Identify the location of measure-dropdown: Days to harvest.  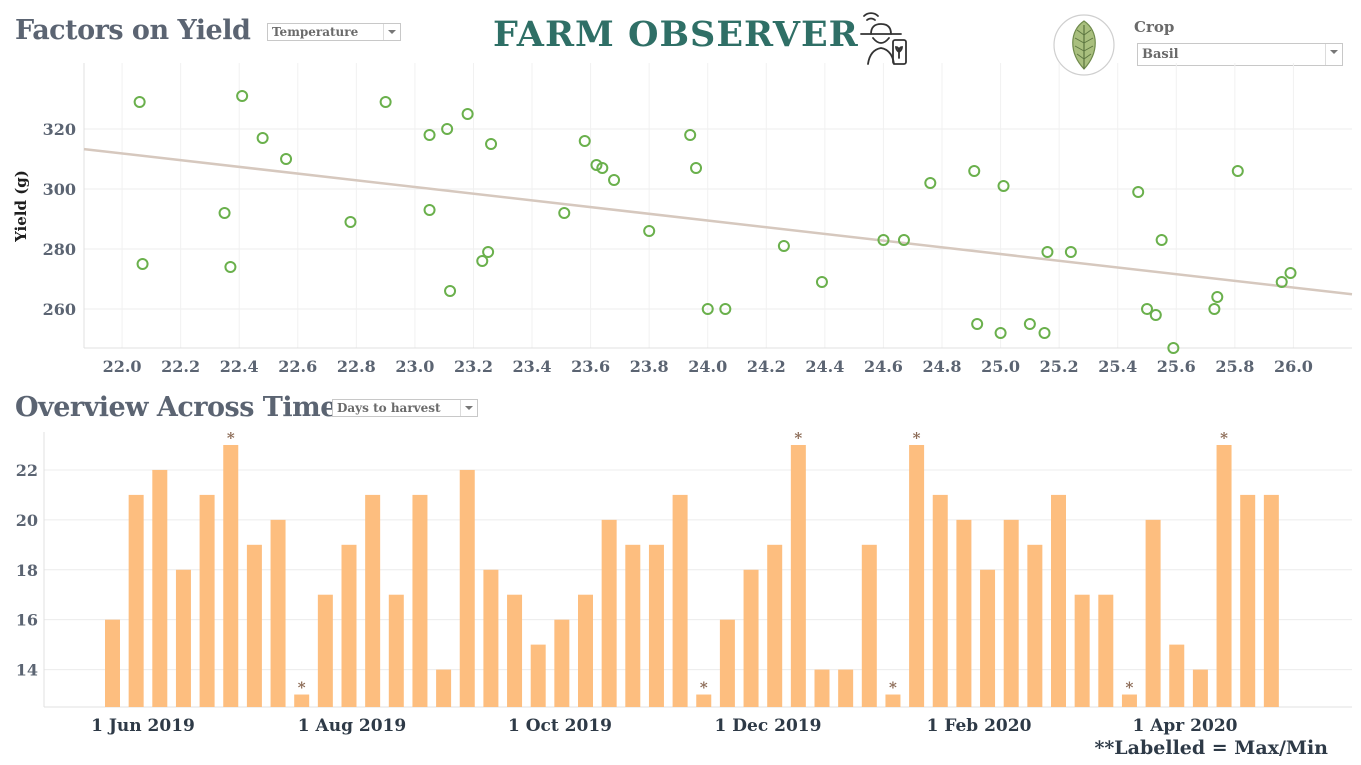
(405, 408).